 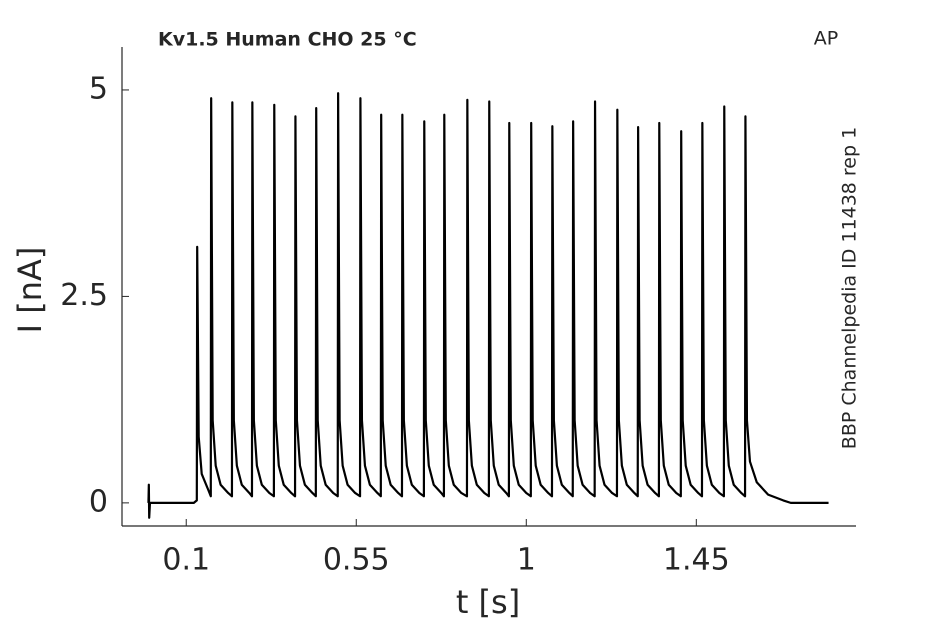 I want to click on y-tick-label: 2.5, so click(x=84, y=295).